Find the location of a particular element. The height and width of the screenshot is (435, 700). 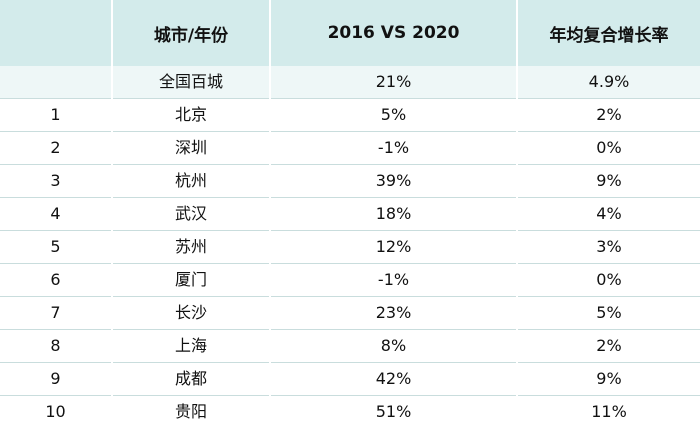

table-row: 6 厦门 -1% 0% is located at coordinates (350, 280).